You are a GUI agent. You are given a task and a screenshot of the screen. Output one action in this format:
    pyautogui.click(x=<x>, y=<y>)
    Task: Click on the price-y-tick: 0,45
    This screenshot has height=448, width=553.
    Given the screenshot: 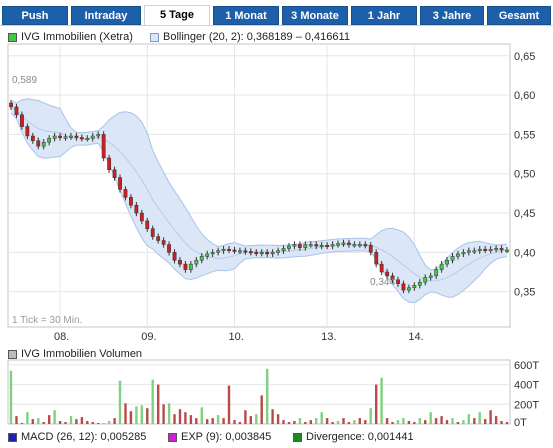 What is the action you would take?
    pyautogui.click(x=524, y=214)
    